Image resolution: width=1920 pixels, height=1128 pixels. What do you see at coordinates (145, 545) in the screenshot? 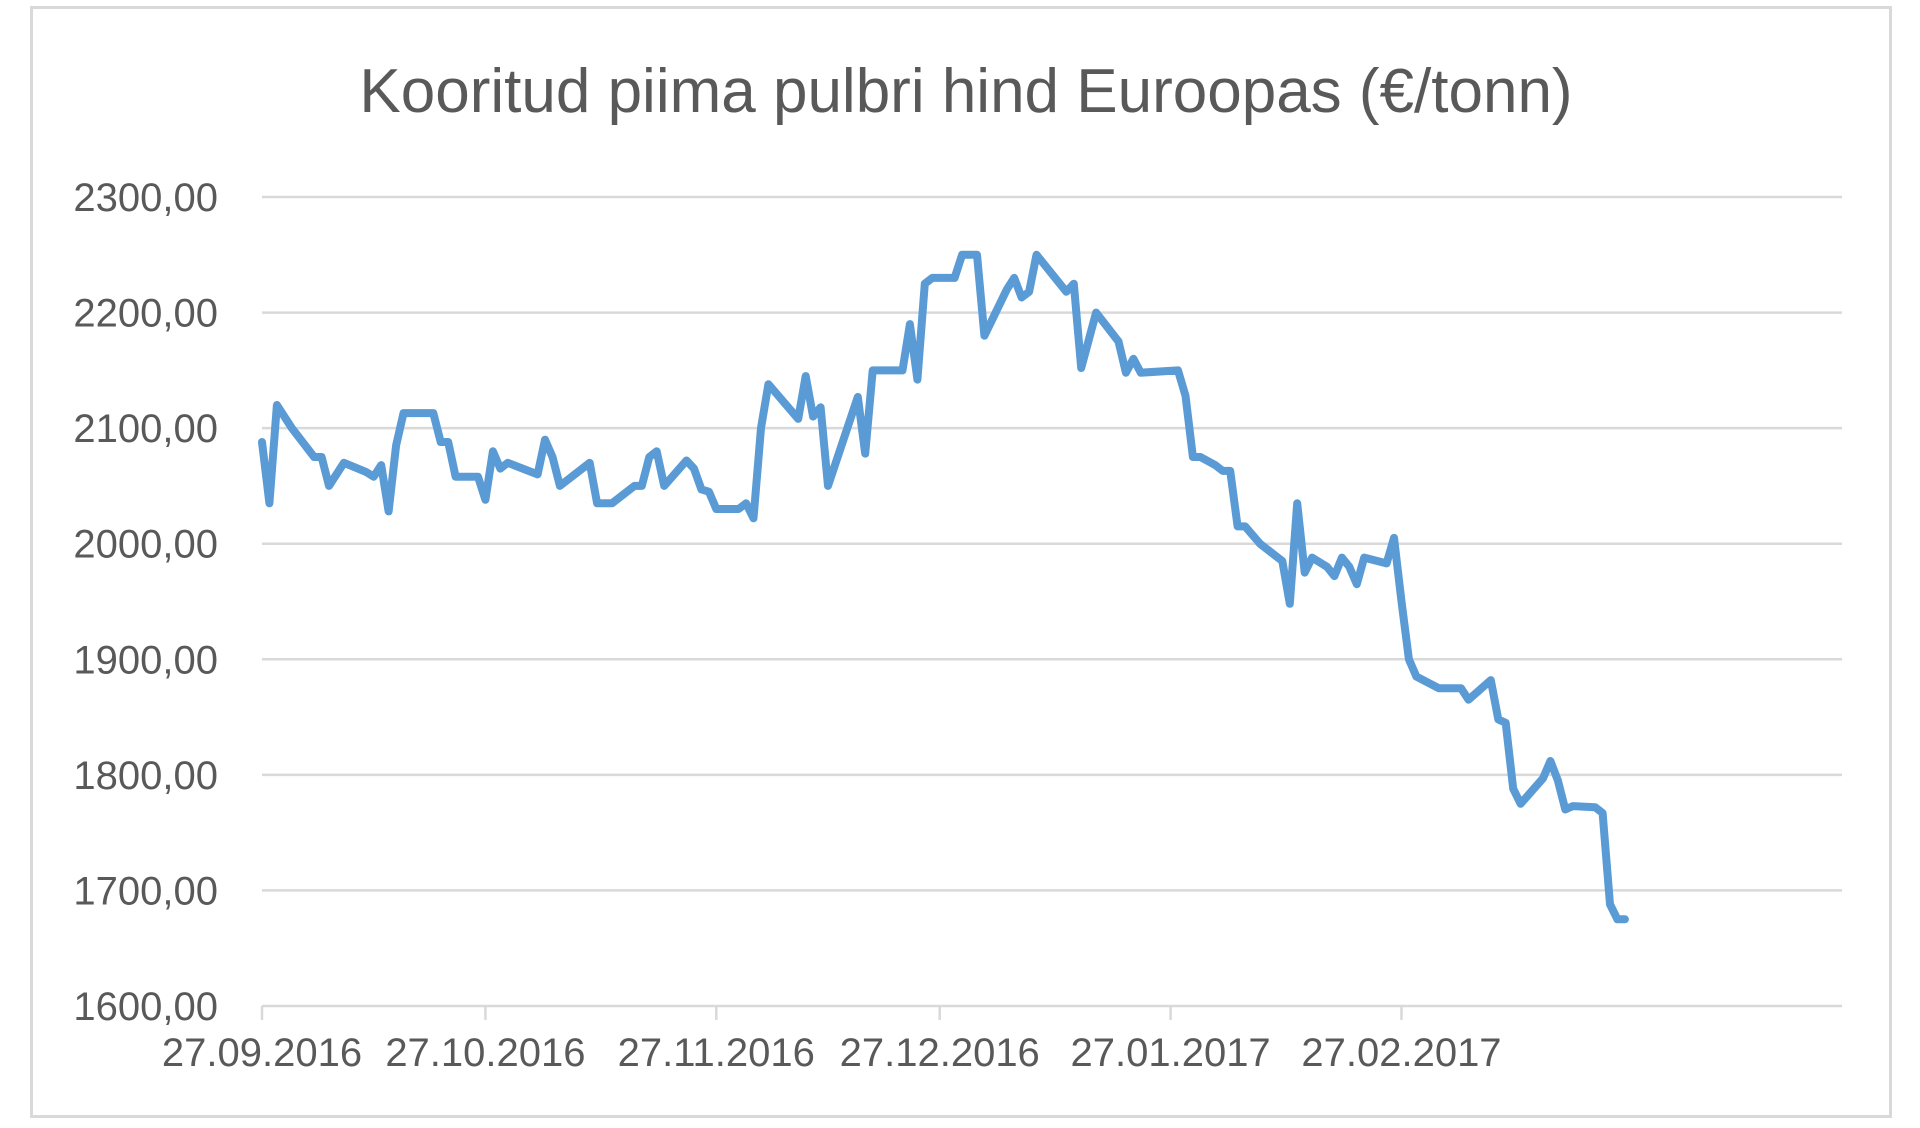
I see `y-tick-label: 2000,00` at bounding box center [145, 545].